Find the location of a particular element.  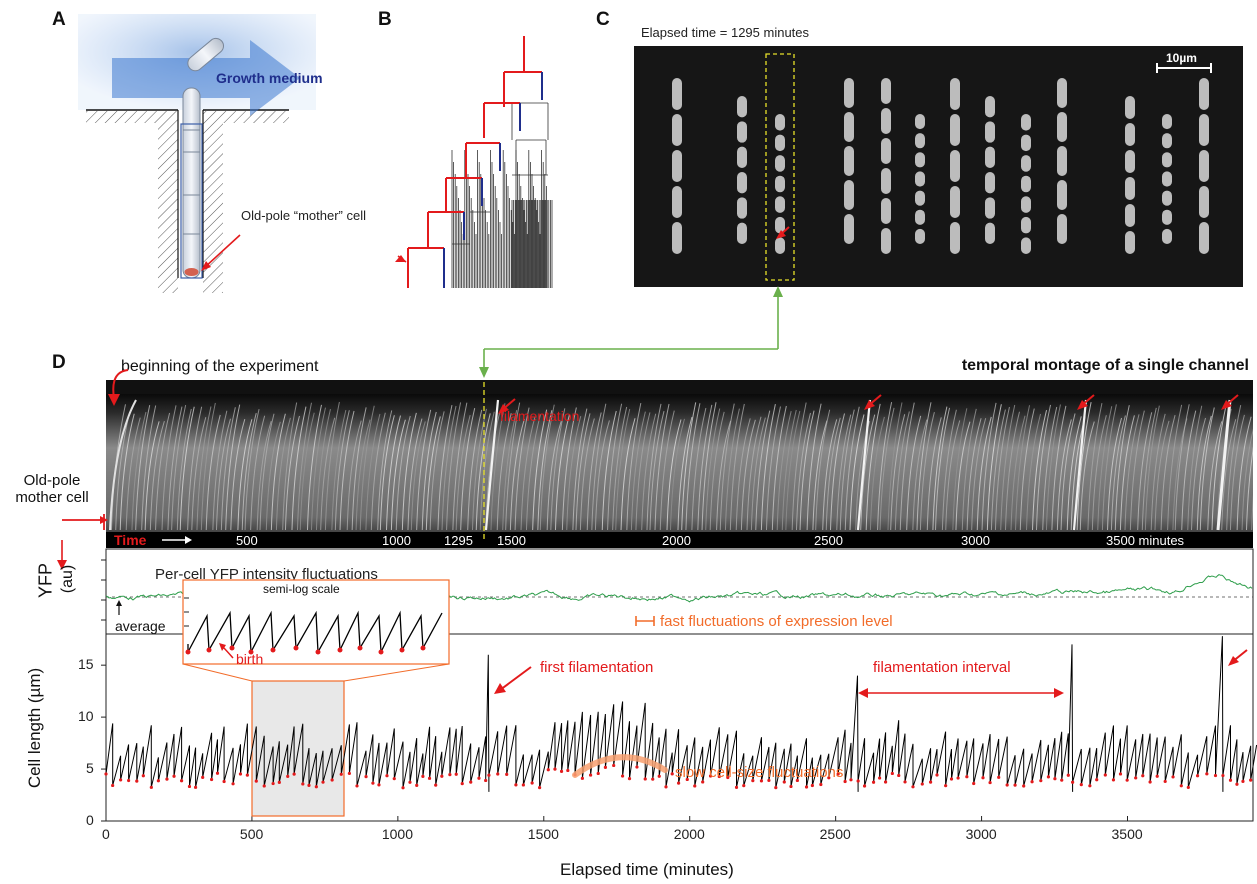

x-axis-label: Elapsed time (minutes) is located at coordinates (647, 869).